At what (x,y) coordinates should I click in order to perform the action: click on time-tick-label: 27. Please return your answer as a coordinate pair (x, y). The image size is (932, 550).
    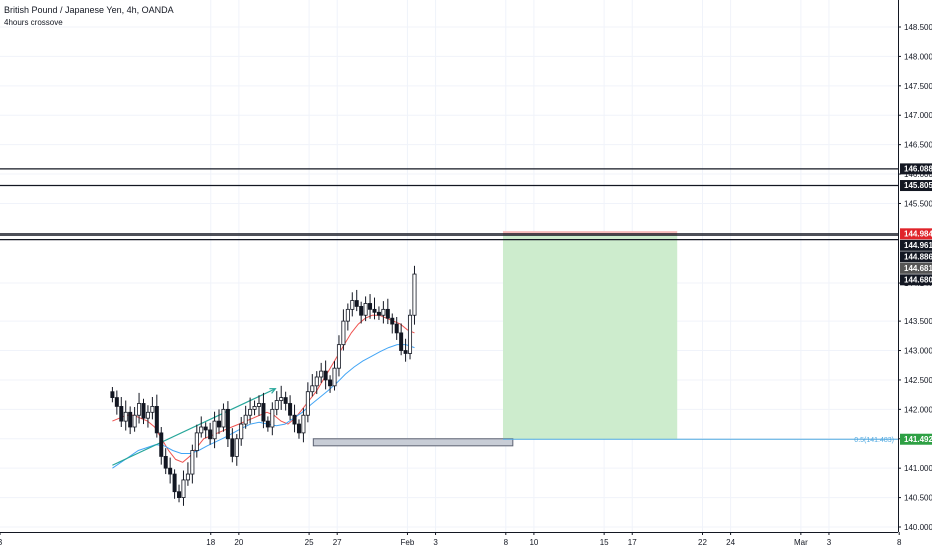
    Looking at the image, I should click on (337, 542).